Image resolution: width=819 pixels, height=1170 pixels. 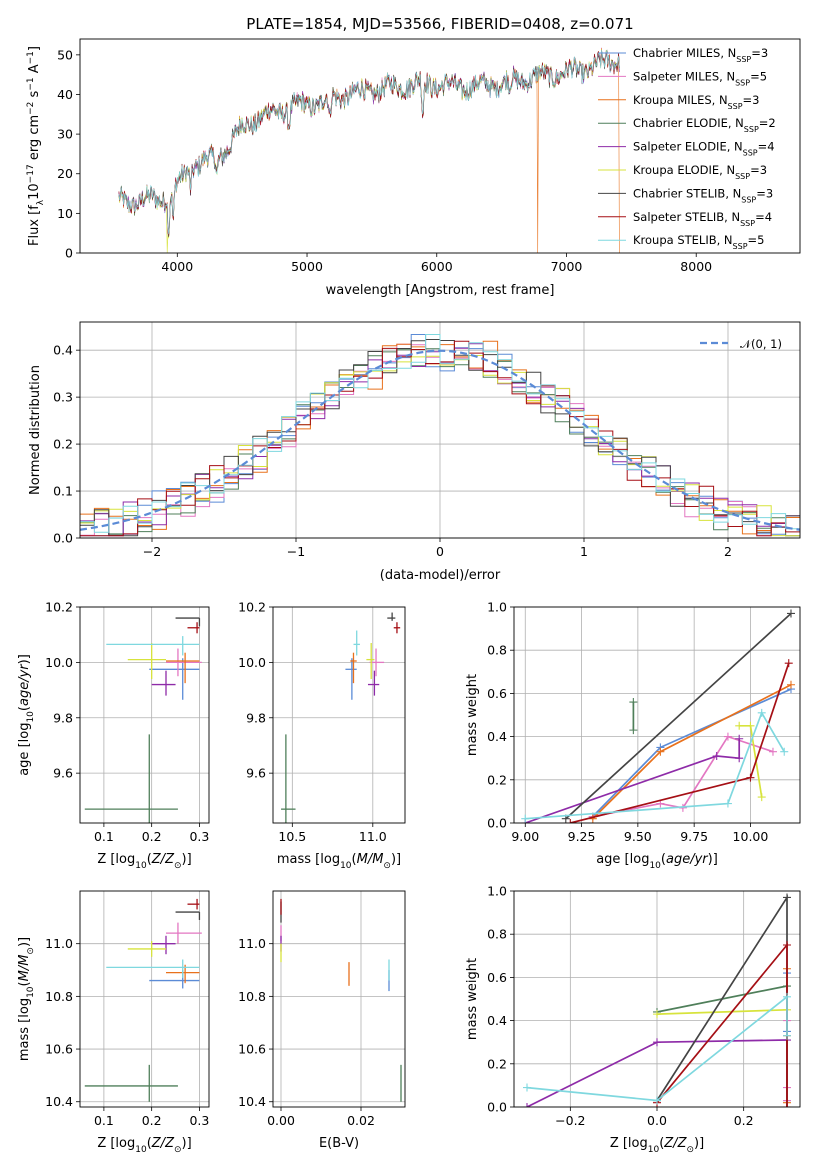 I want to click on weight-line-chabrier_stelib, so click(x=722, y=1000).